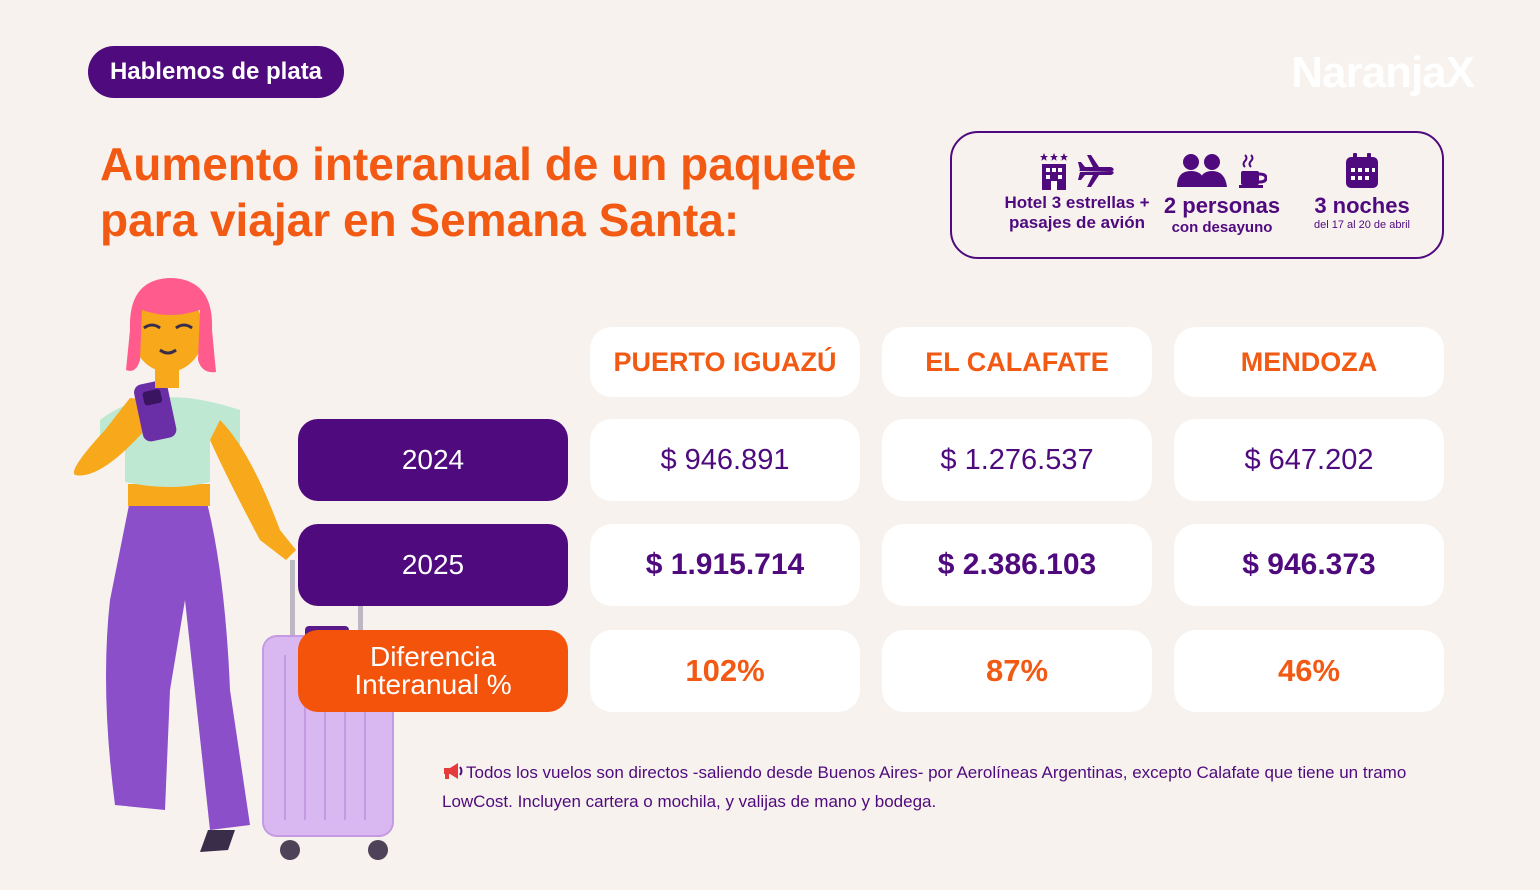  I want to click on row-label-2025: 2025, so click(433, 565).